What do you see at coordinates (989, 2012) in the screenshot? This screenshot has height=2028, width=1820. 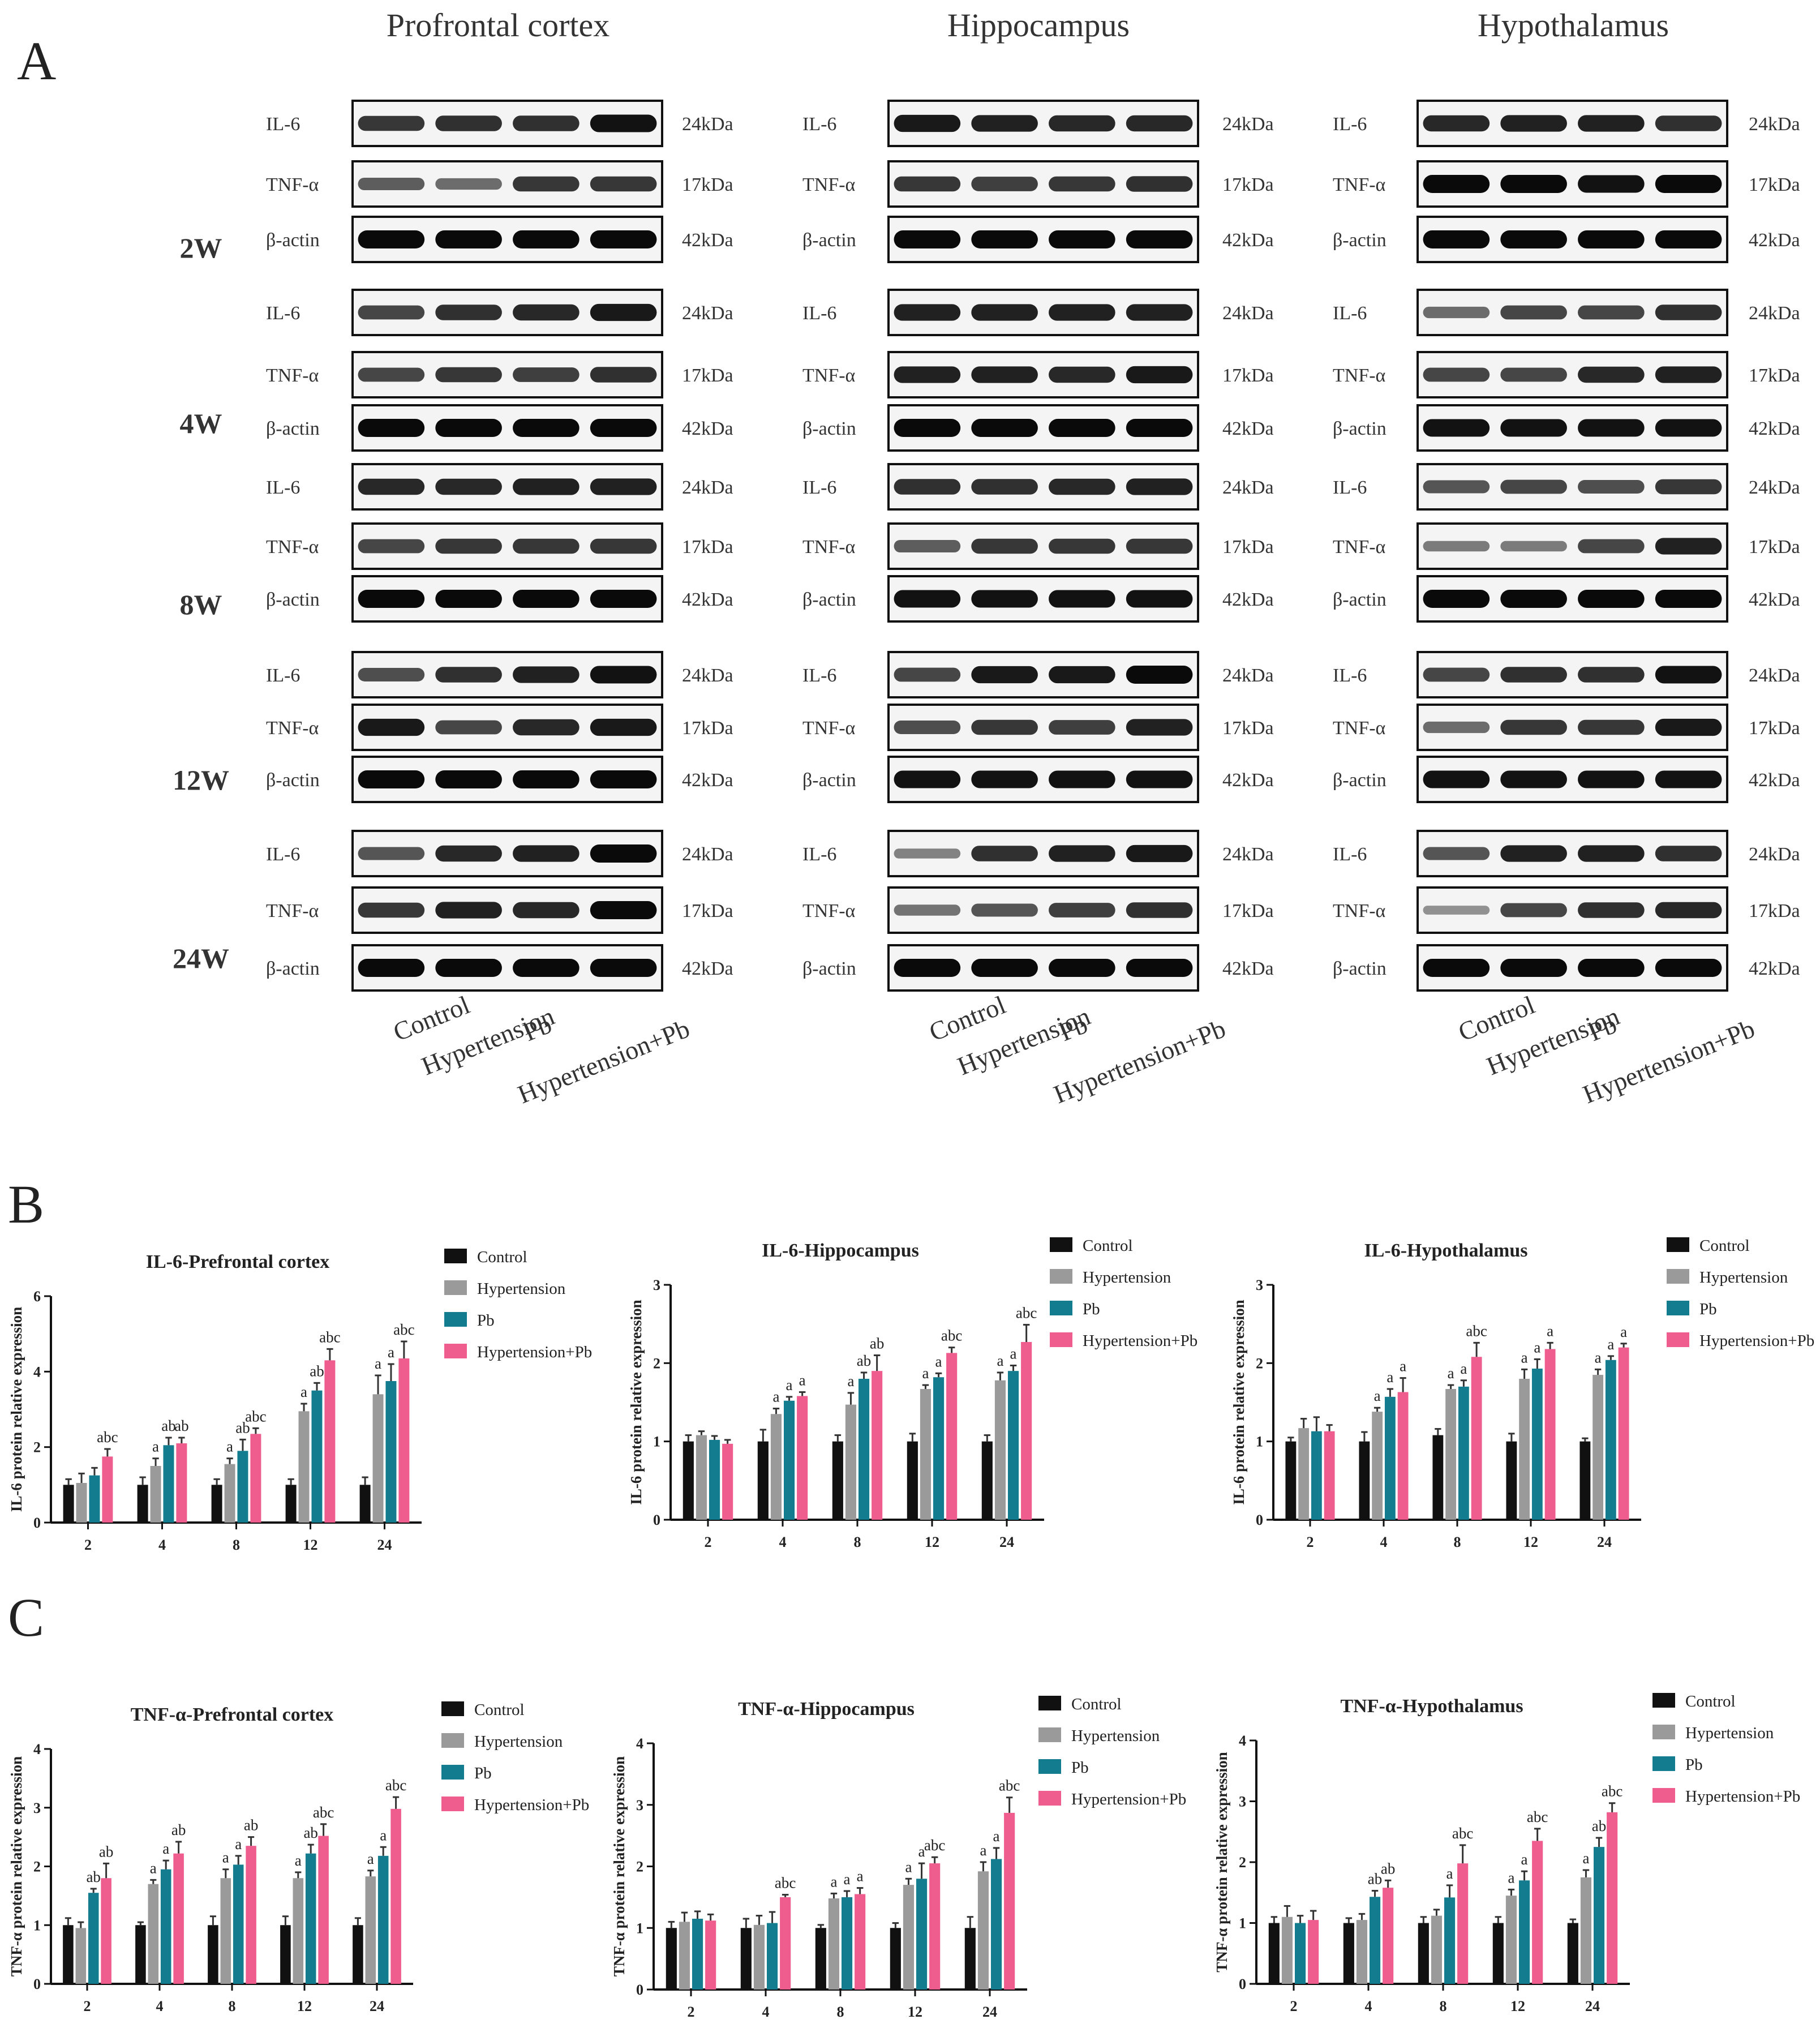 I see `x-tick-label: 24` at bounding box center [989, 2012].